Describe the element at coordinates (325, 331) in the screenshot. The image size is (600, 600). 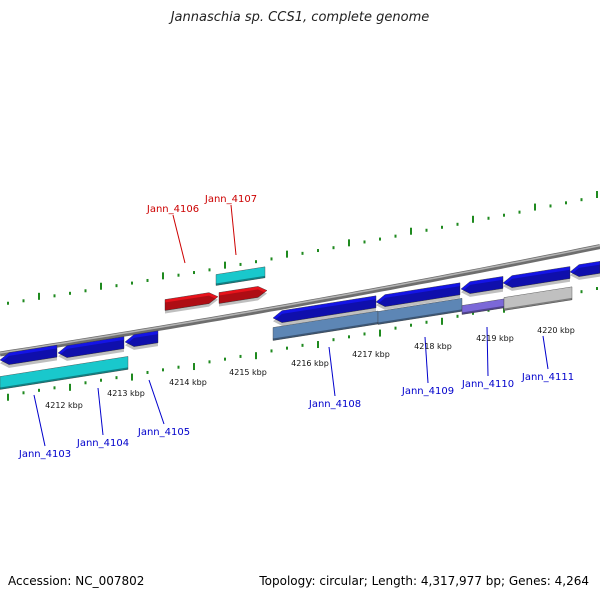
I see `cds-bar-jann-4108-edge` at that location.